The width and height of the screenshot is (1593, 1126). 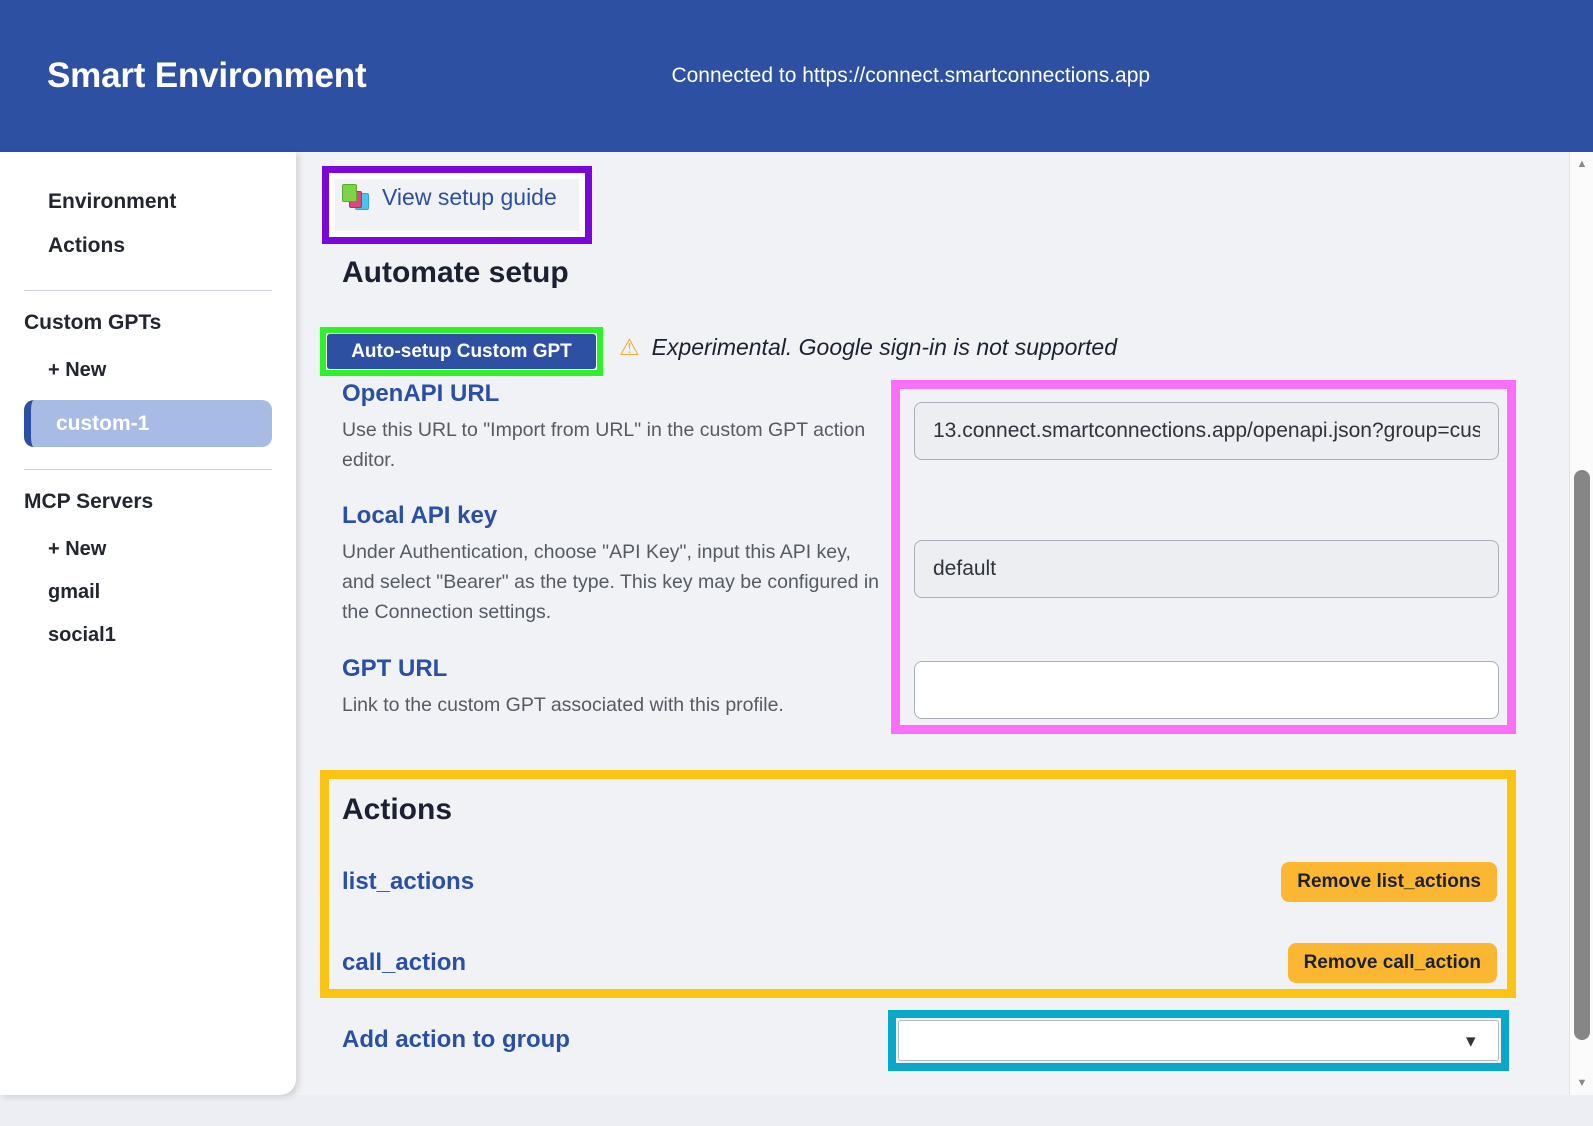 I want to click on sidebar-item-custom-1-label: custom-1, so click(x=103, y=423).